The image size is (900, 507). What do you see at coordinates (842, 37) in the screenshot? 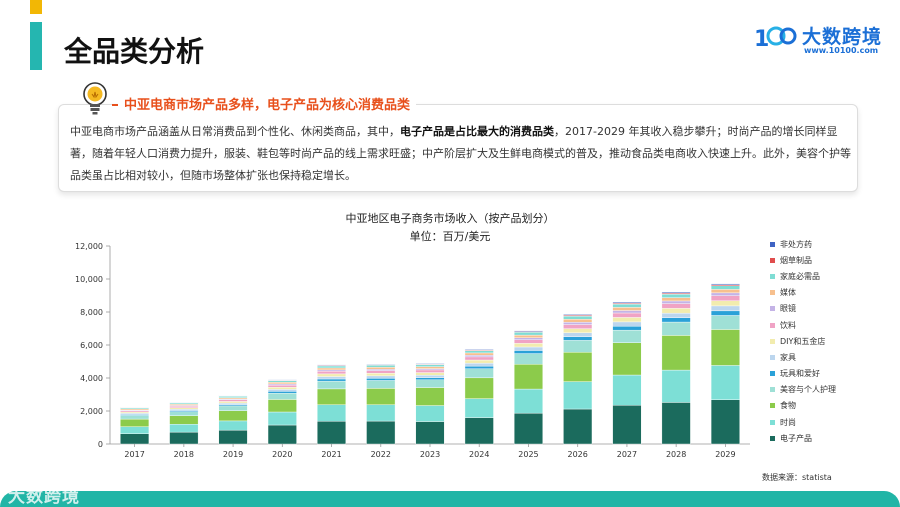
I see `brand-name: 大数跨境` at bounding box center [842, 37].